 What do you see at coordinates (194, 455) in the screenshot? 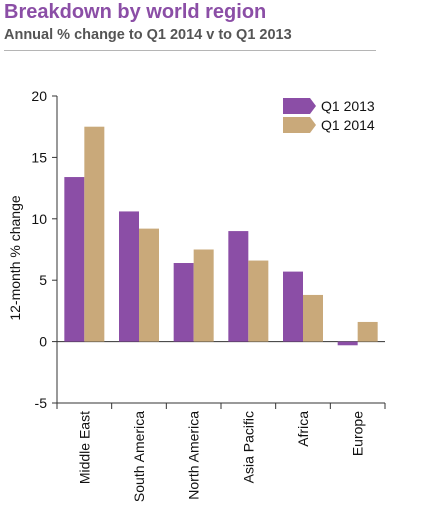
I see `x-tick-label: North America` at bounding box center [194, 455].